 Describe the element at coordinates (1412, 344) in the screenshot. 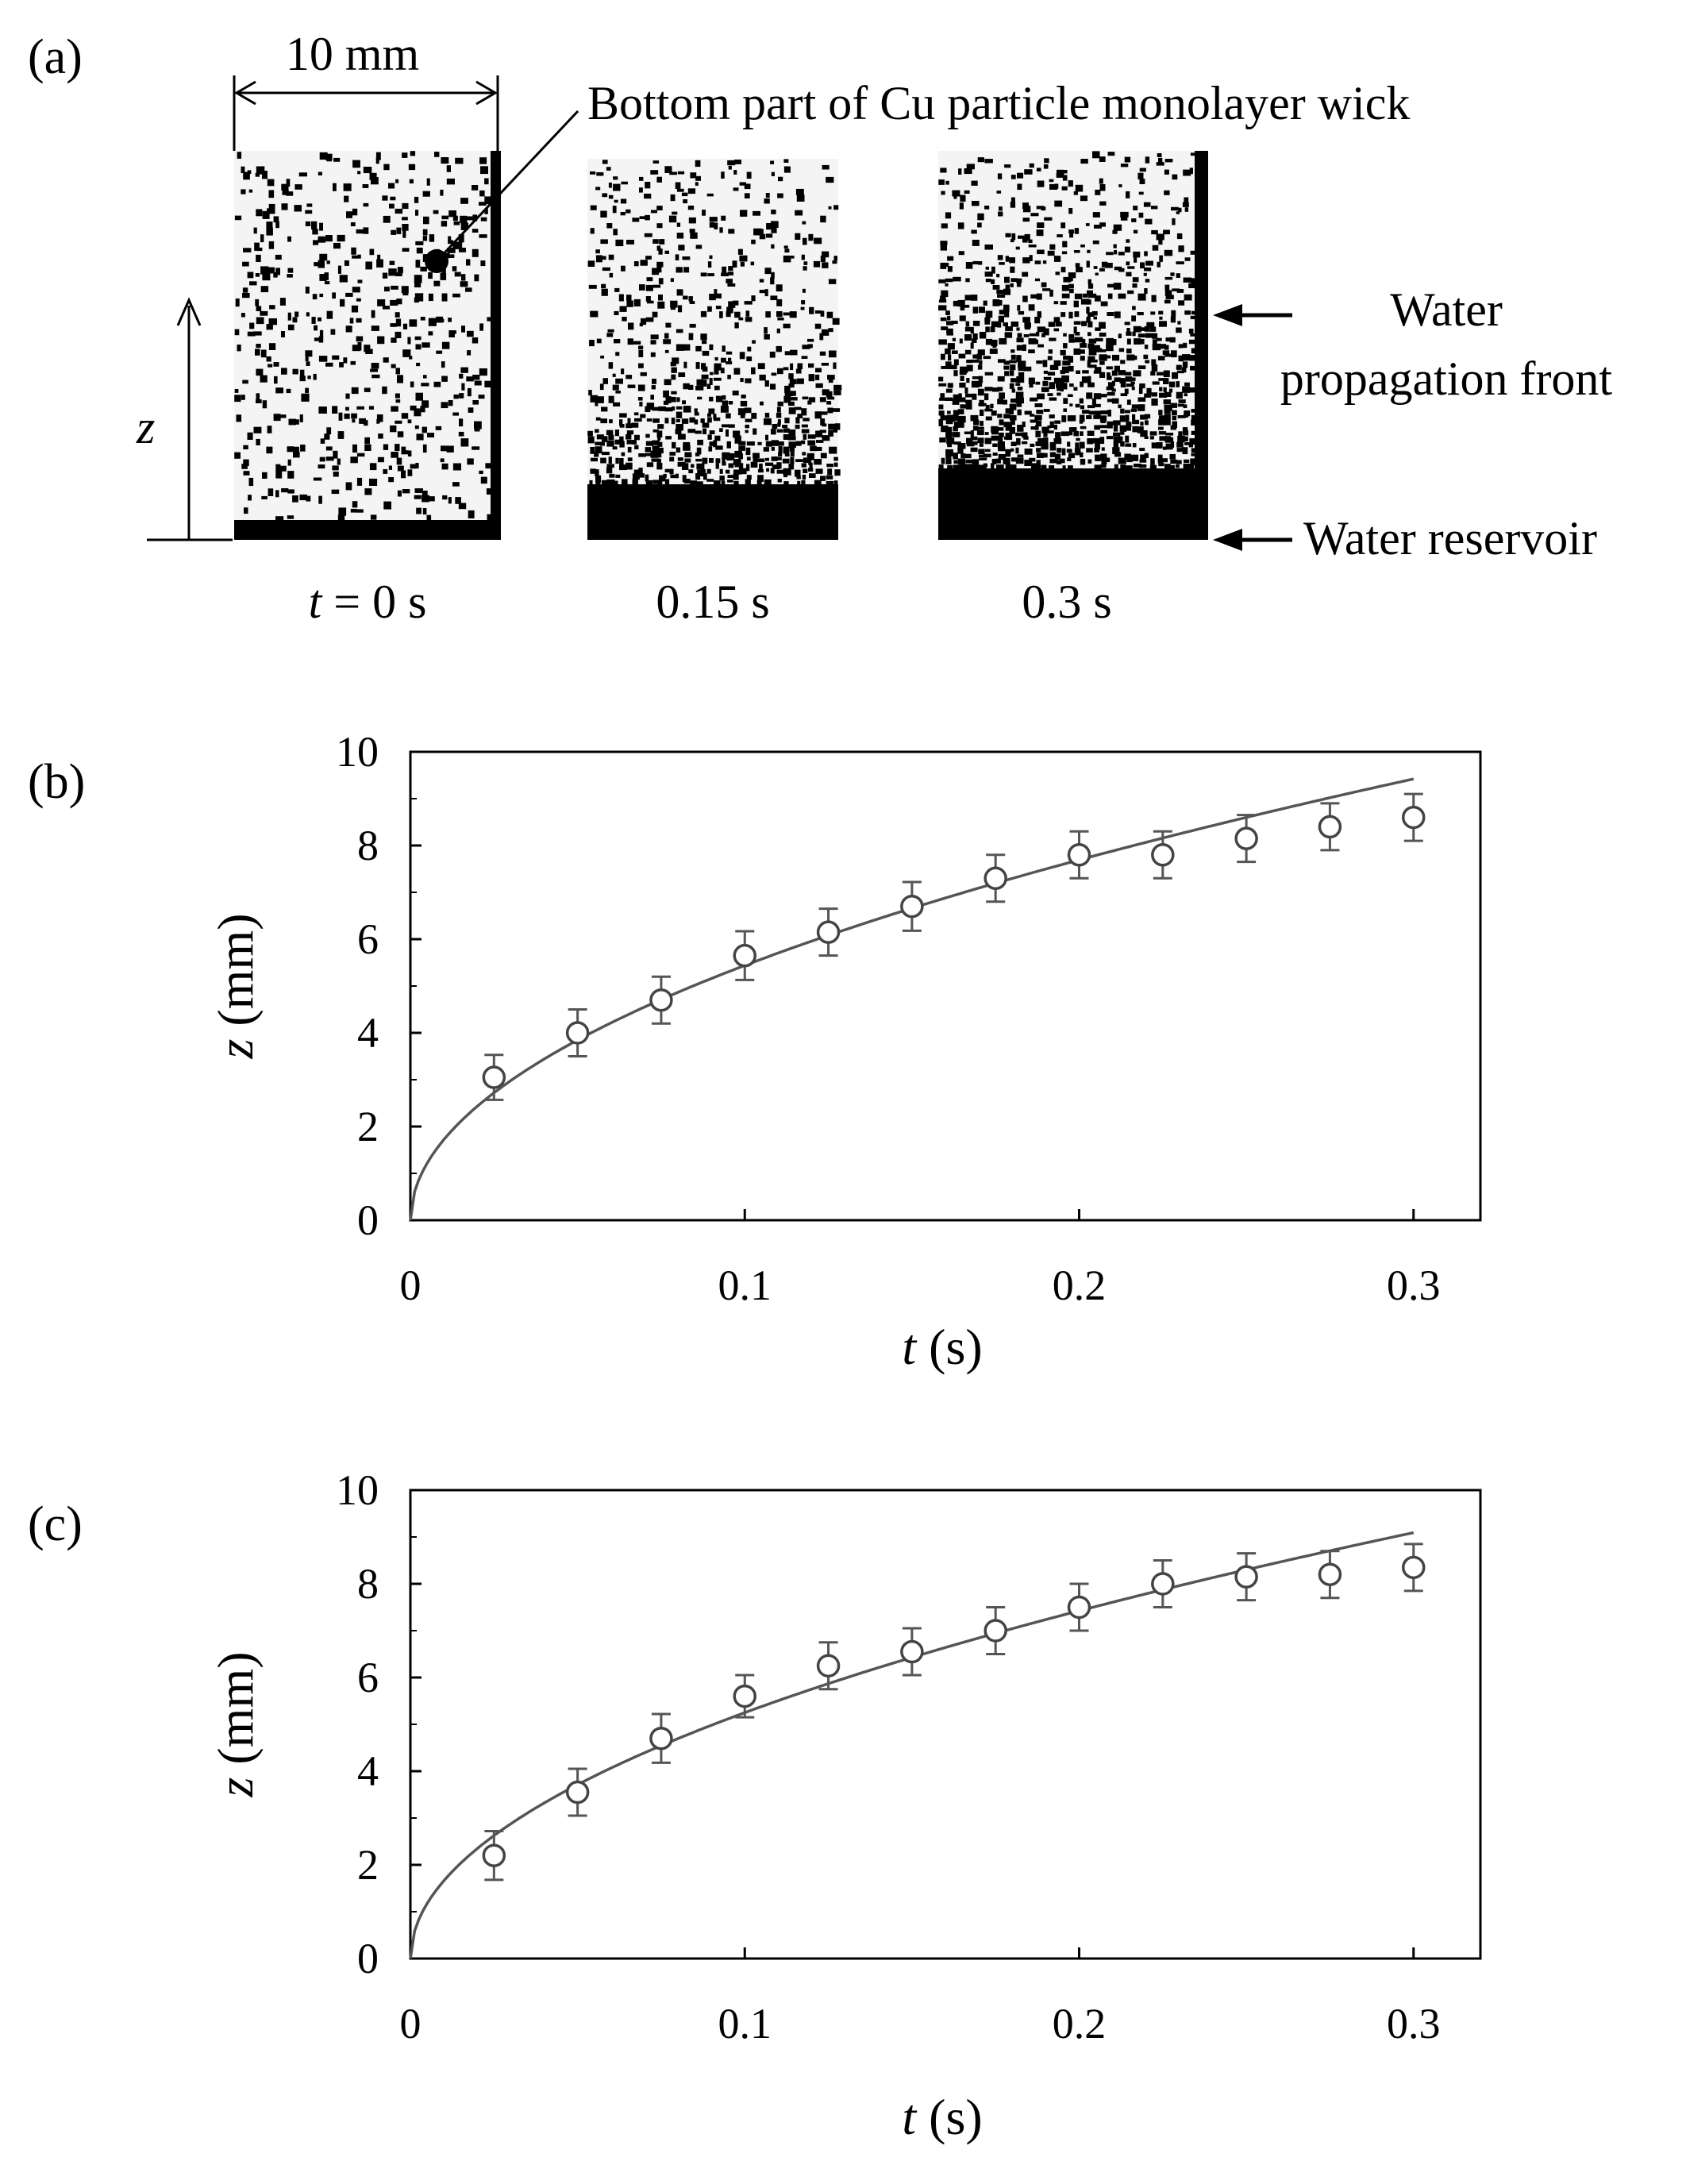

I see `front-arrow: Water propagation front` at that location.